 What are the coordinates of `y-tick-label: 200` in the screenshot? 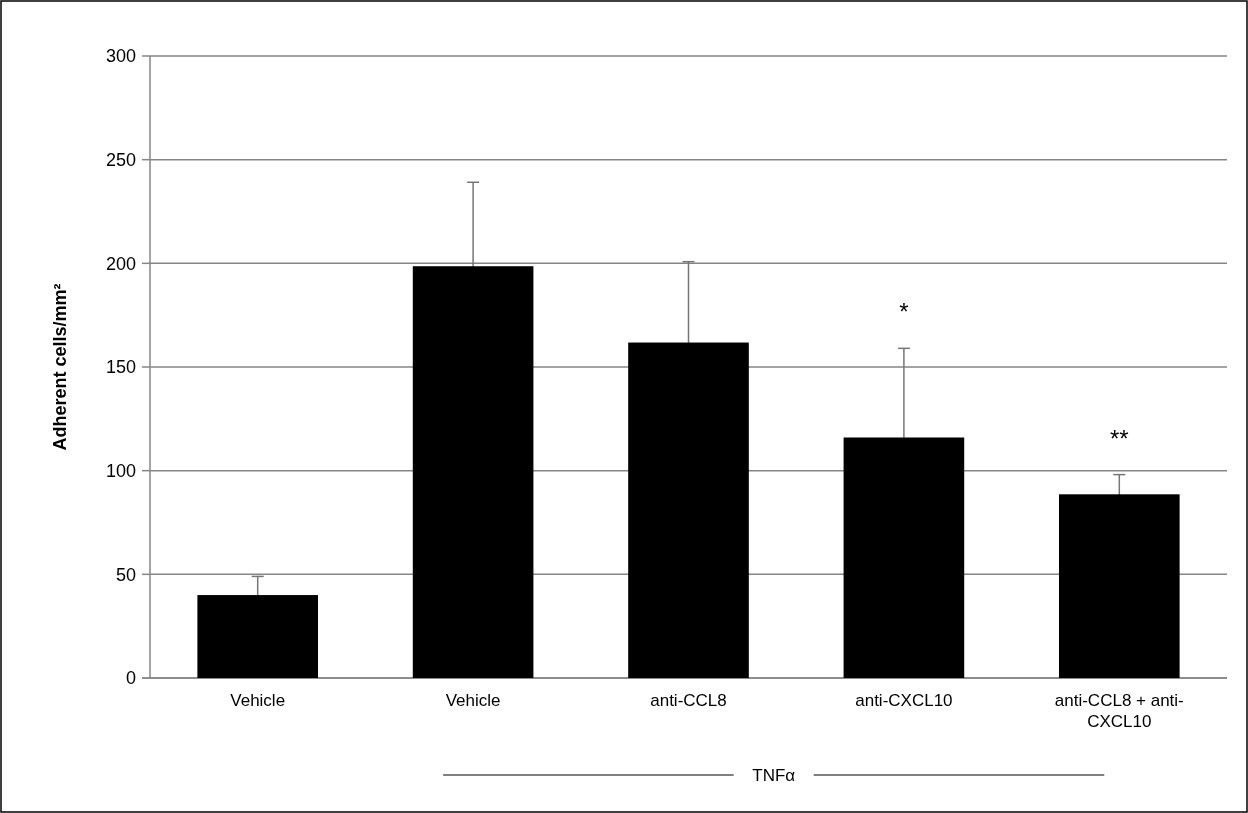 It's located at (120, 263).